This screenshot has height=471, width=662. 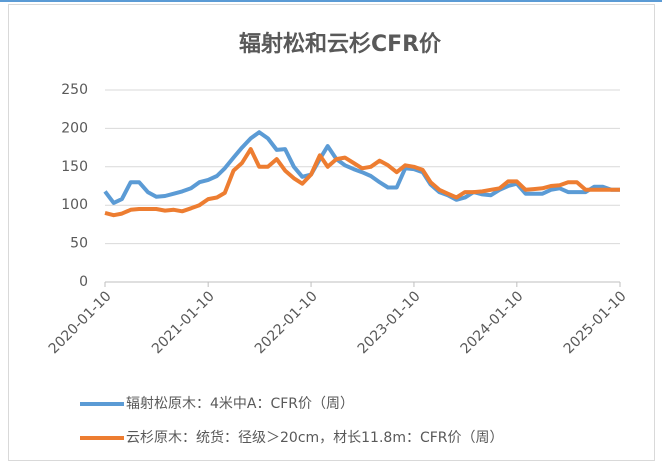 I want to click on y-tick-label: 100, so click(x=74, y=205).